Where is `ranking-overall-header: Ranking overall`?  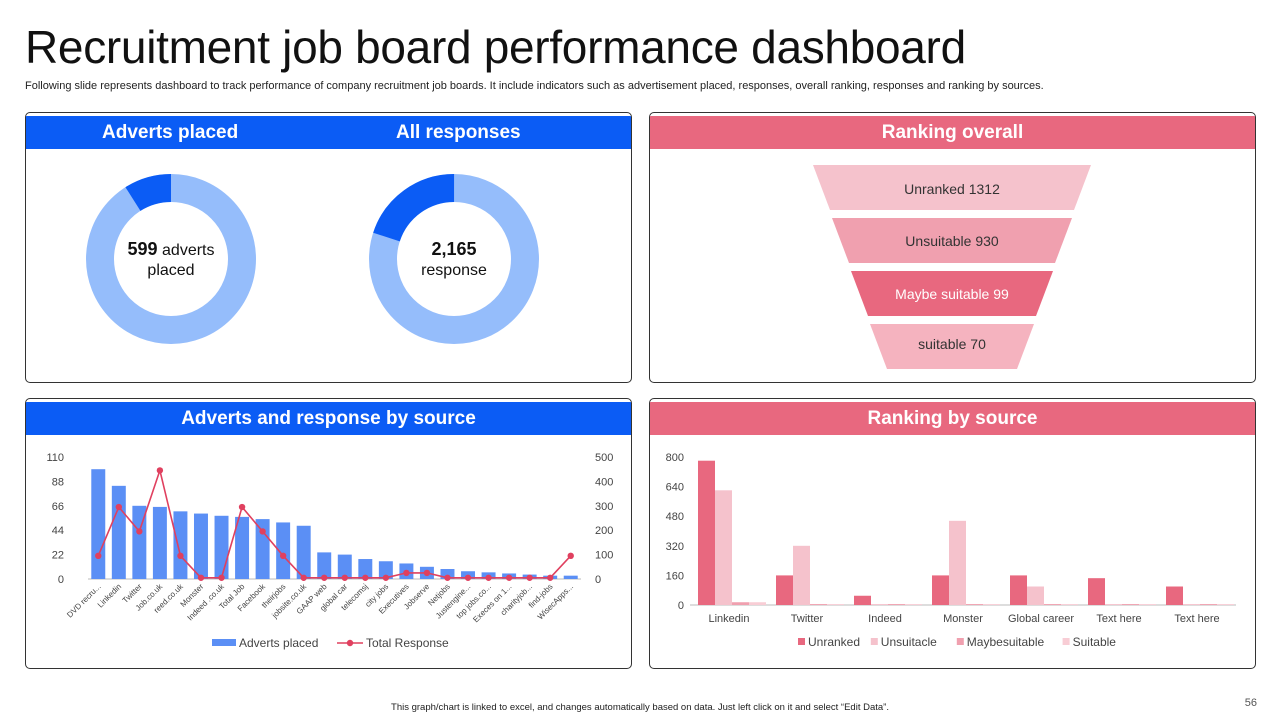 ranking-overall-header: Ranking overall is located at coordinates (952, 132).